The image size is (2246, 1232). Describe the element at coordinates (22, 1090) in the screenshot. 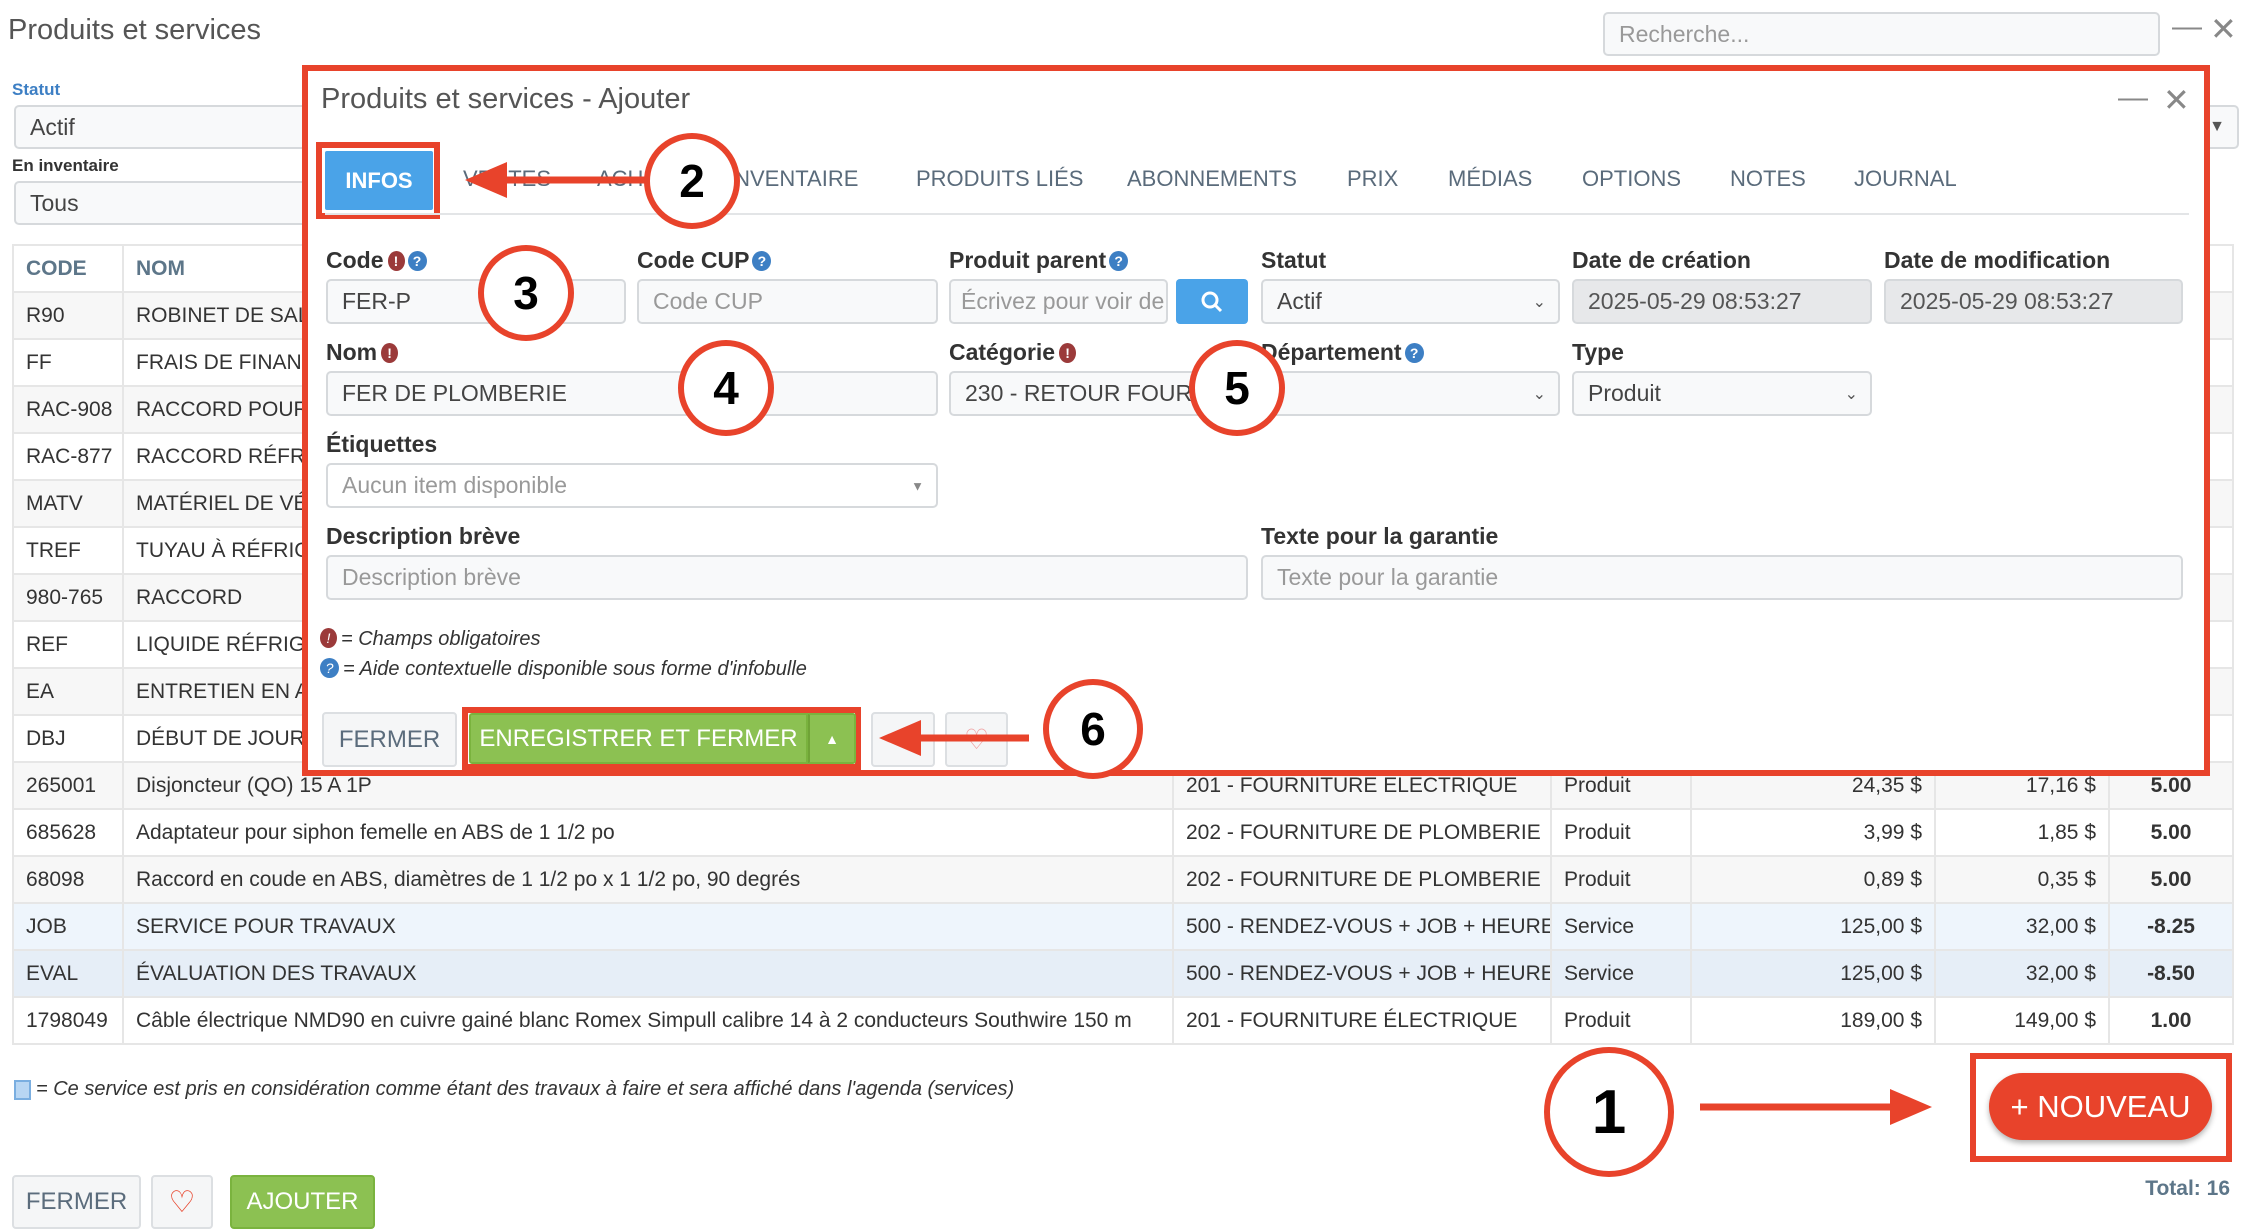

I see `service-legend-swatch` at that location.